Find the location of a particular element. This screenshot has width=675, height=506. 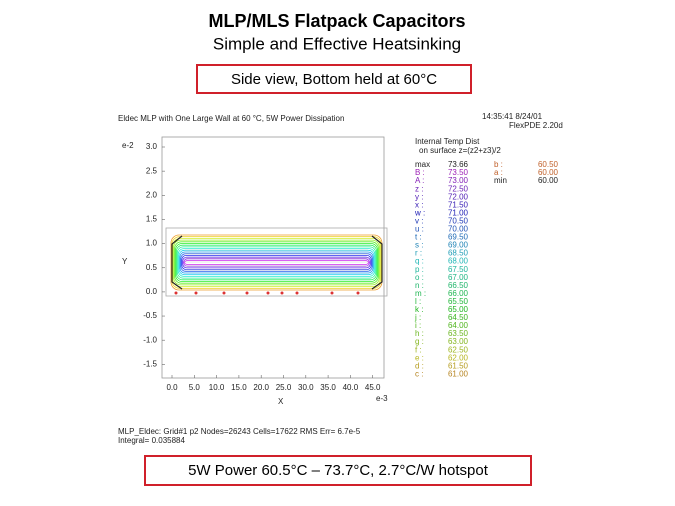

x-tick-label: 15.0 is located at coordinates (239, 387).